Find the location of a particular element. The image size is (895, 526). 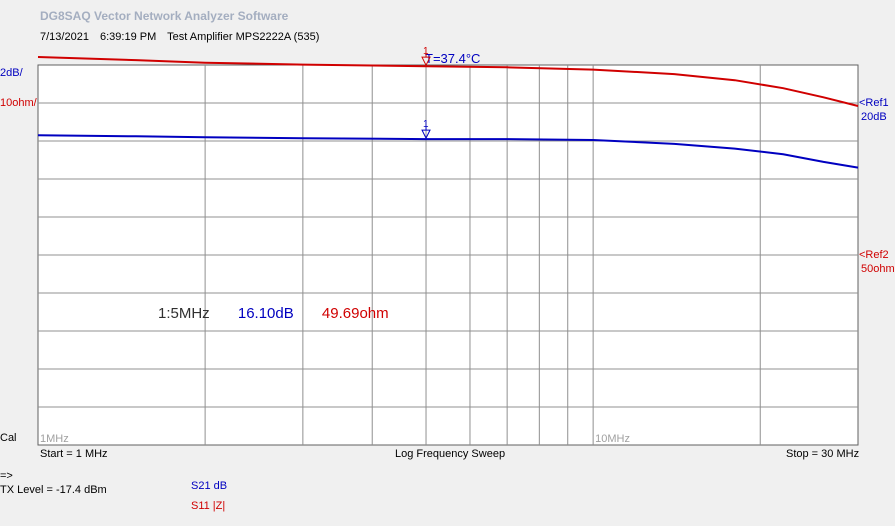

s11-marker-triangle is located at coordinates (426, 61).